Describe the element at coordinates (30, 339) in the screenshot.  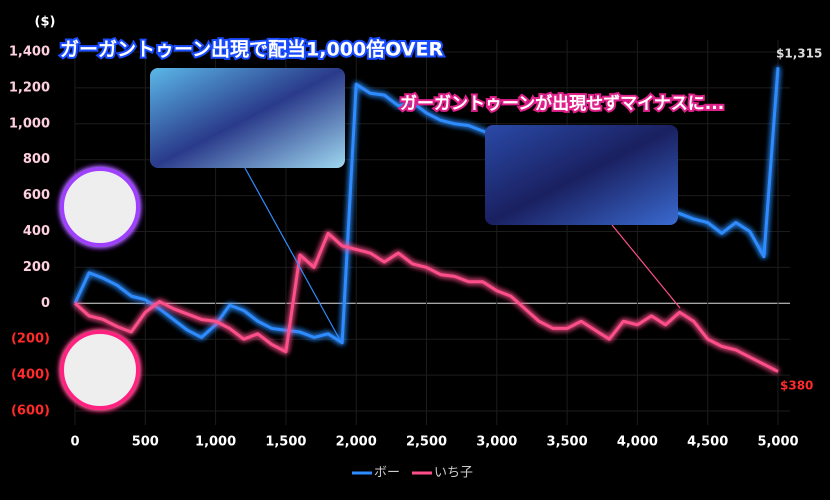
I see `y-tick-label: (200)` at that location.